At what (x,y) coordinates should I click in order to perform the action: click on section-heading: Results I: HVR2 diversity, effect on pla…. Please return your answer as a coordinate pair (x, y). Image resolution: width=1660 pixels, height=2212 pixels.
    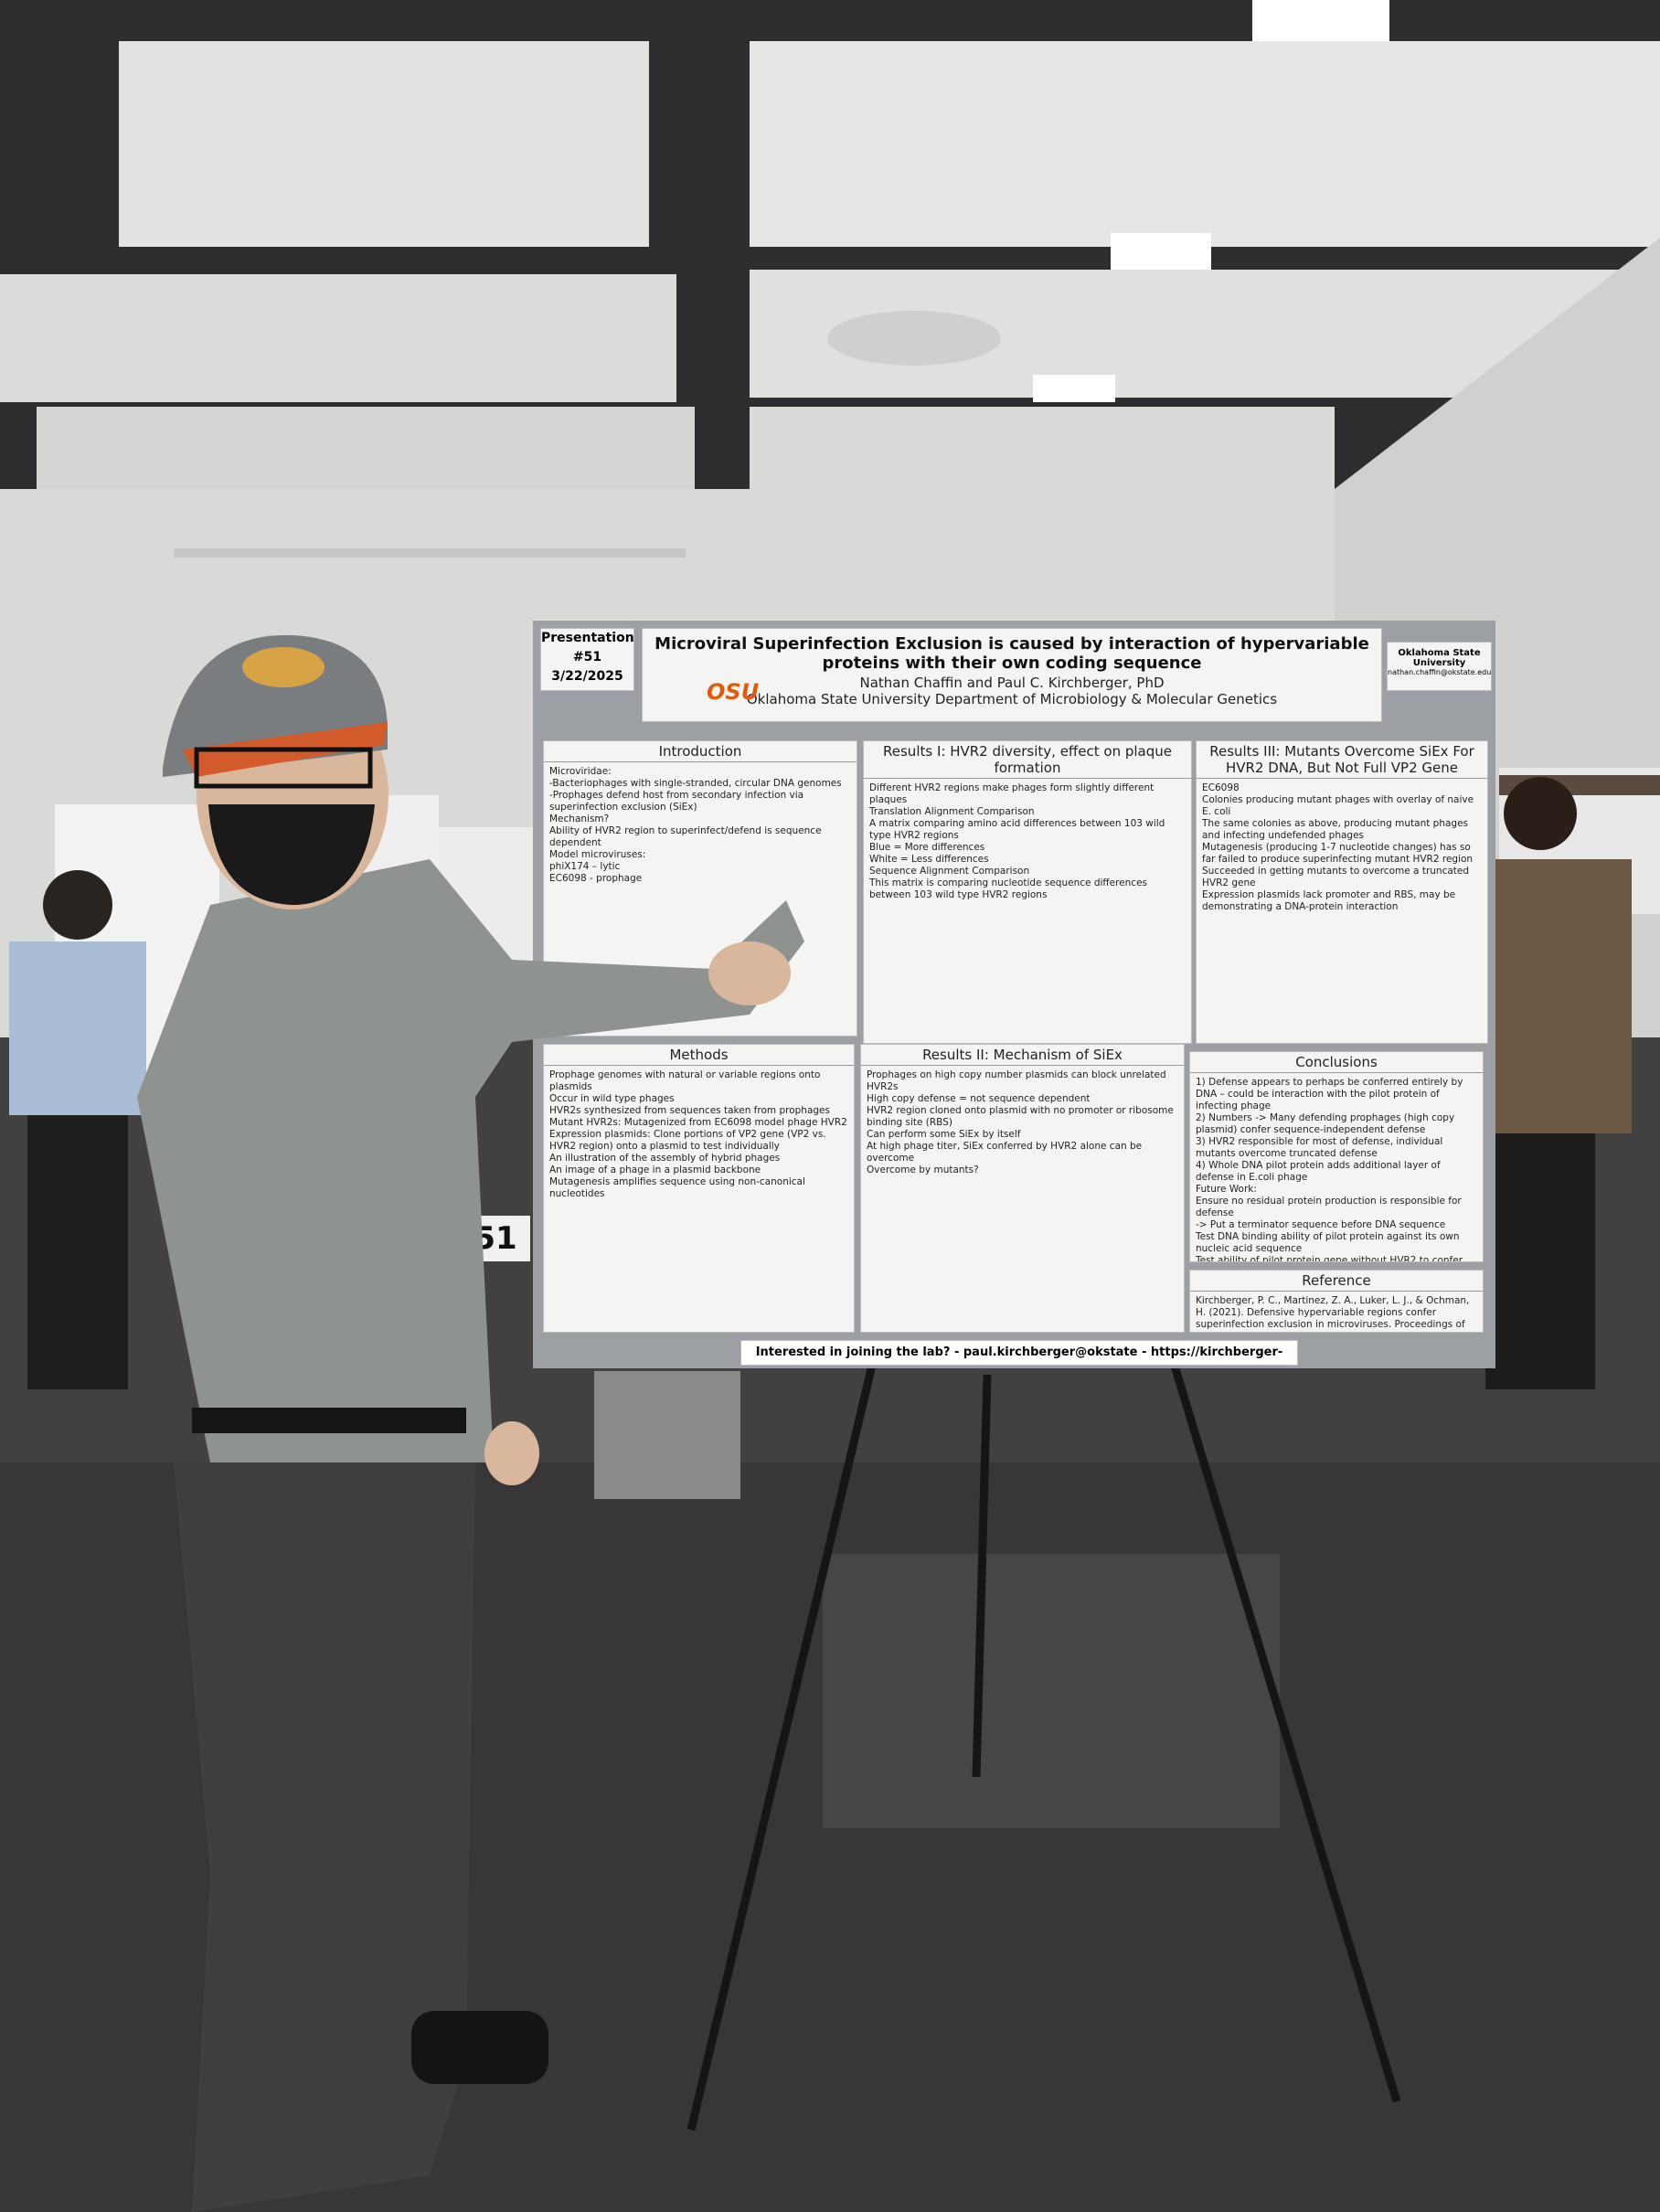
    Looking at the image, I should click on (1027, 760).